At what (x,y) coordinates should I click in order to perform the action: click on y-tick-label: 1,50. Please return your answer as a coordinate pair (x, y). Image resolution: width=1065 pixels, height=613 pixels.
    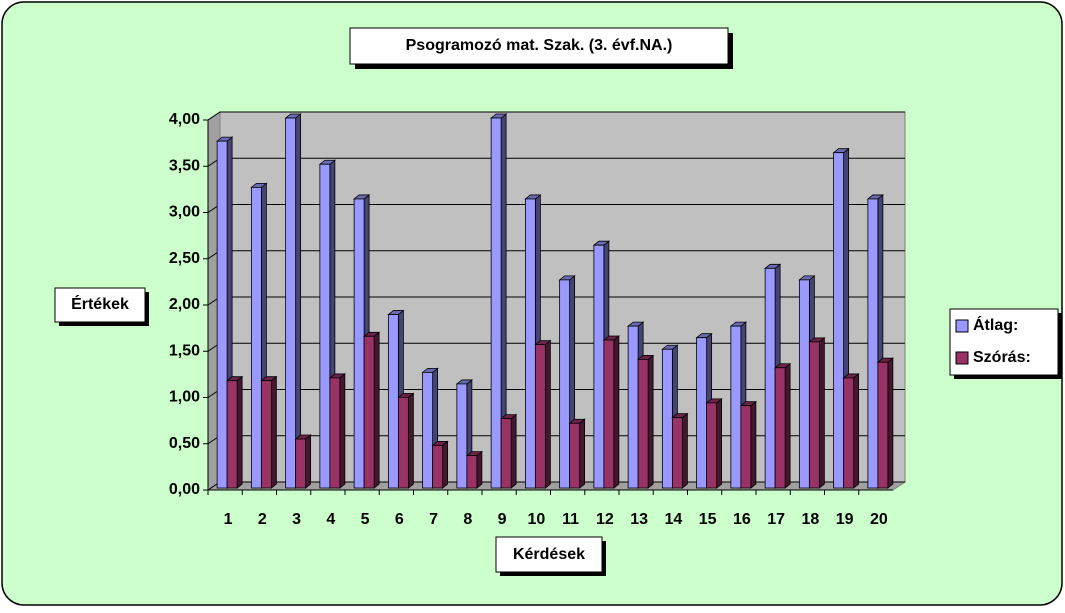
    Looking at the image, I should click on (184, 350).